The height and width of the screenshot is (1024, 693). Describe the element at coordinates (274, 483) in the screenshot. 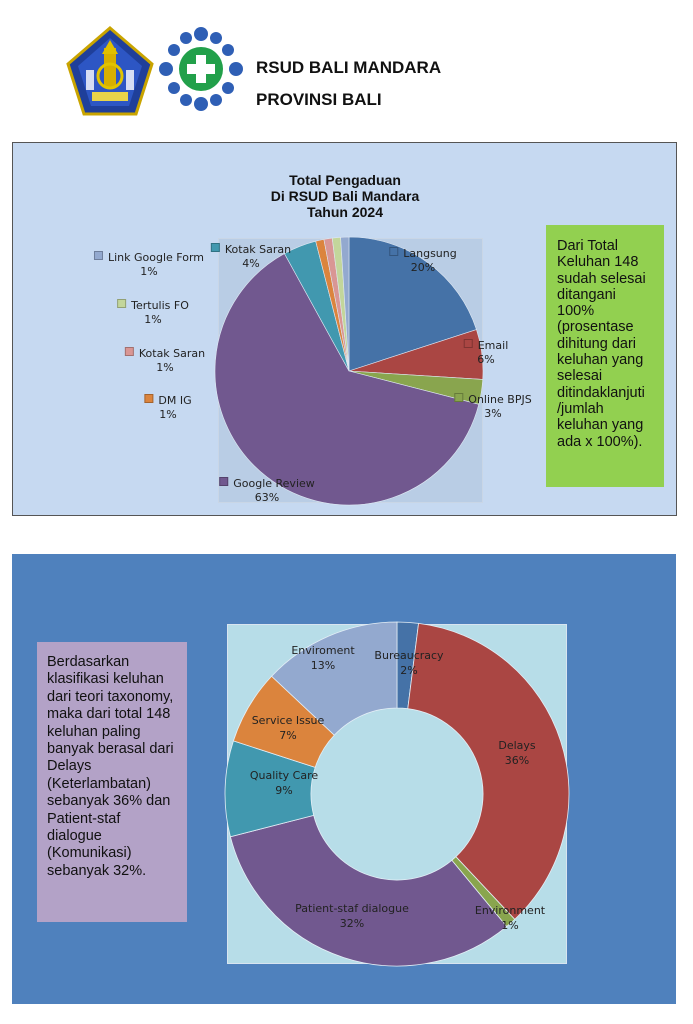

I see `label-name: Google Review` at that location.